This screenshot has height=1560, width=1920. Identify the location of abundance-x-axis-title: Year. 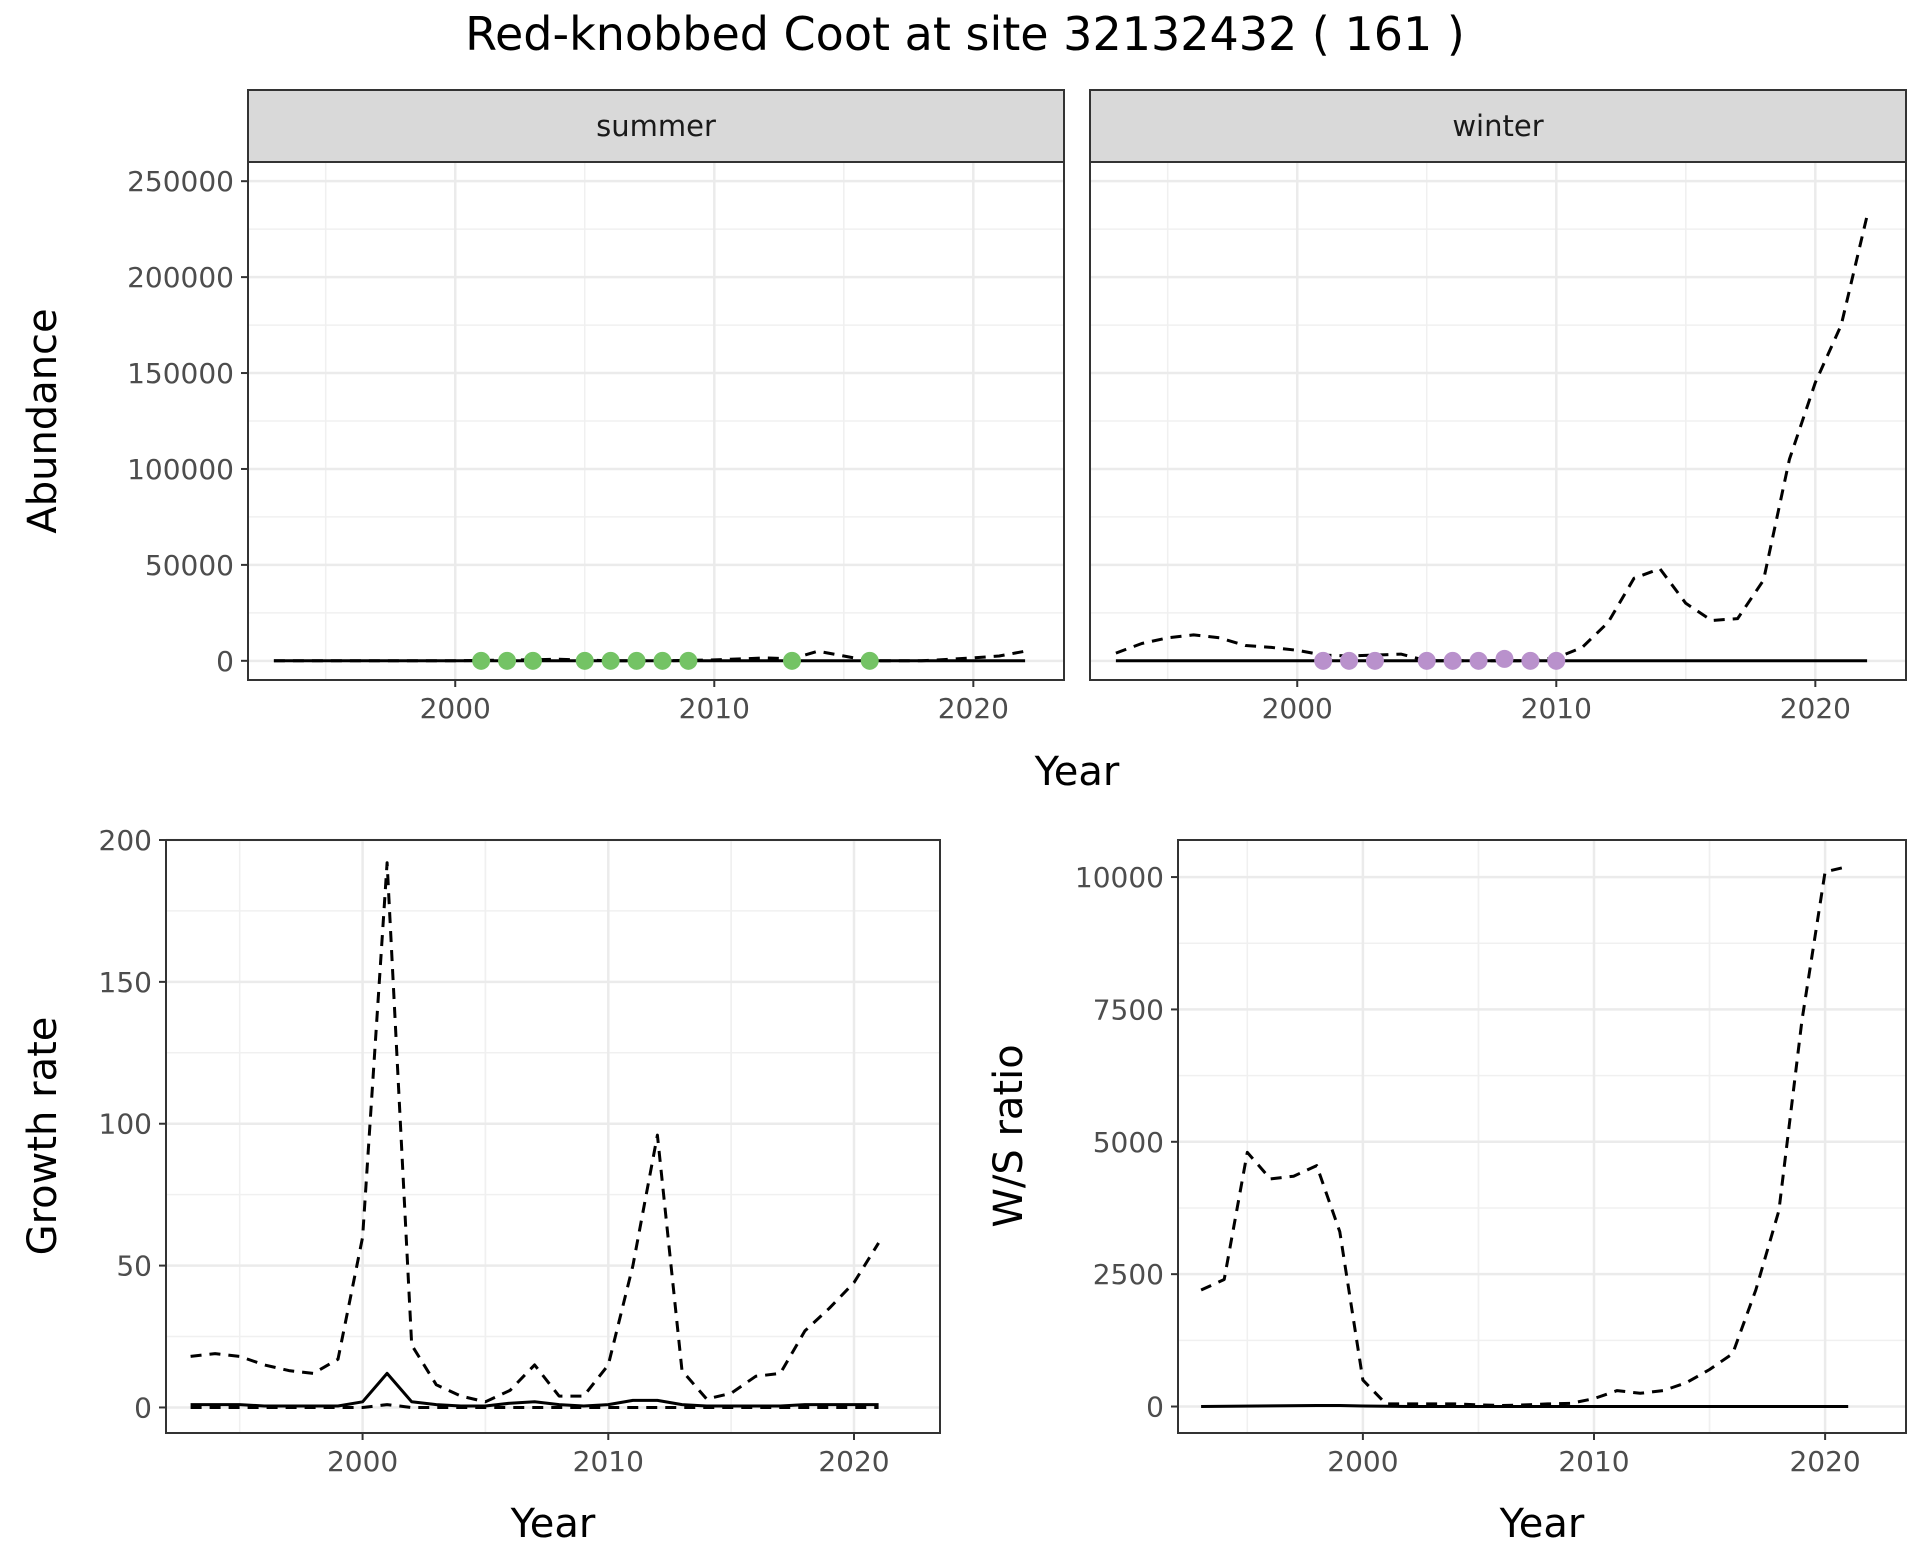
(1077, 772).